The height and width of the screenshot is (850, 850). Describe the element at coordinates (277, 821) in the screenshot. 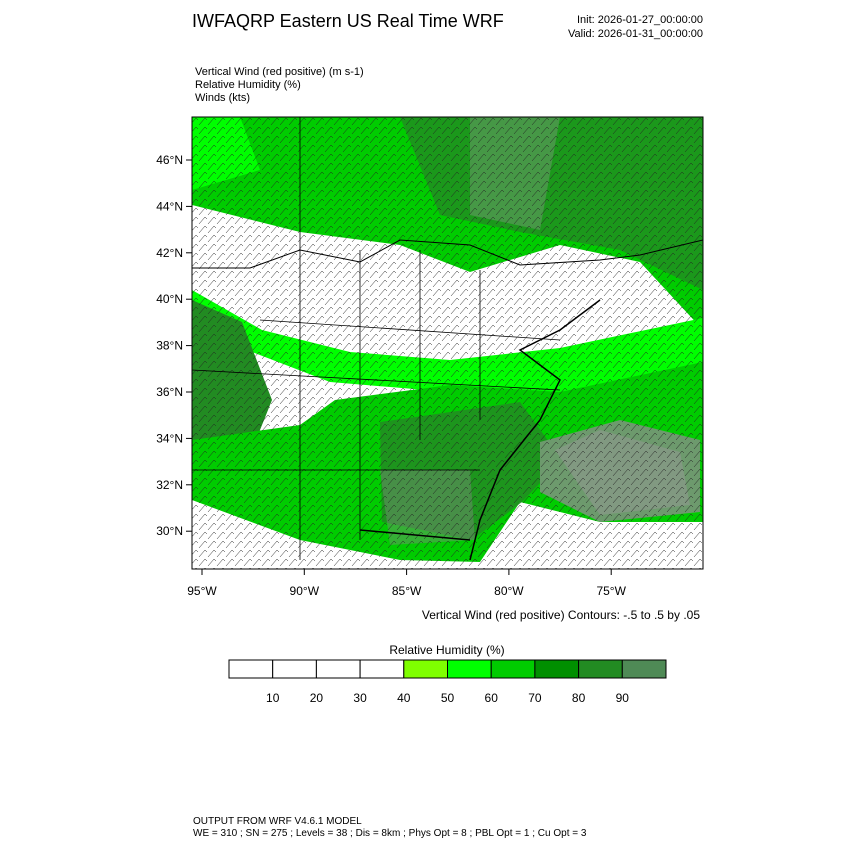

I see `footer-line: OUTPUT FROM WRF V4.6.1 MODEL` at that location.